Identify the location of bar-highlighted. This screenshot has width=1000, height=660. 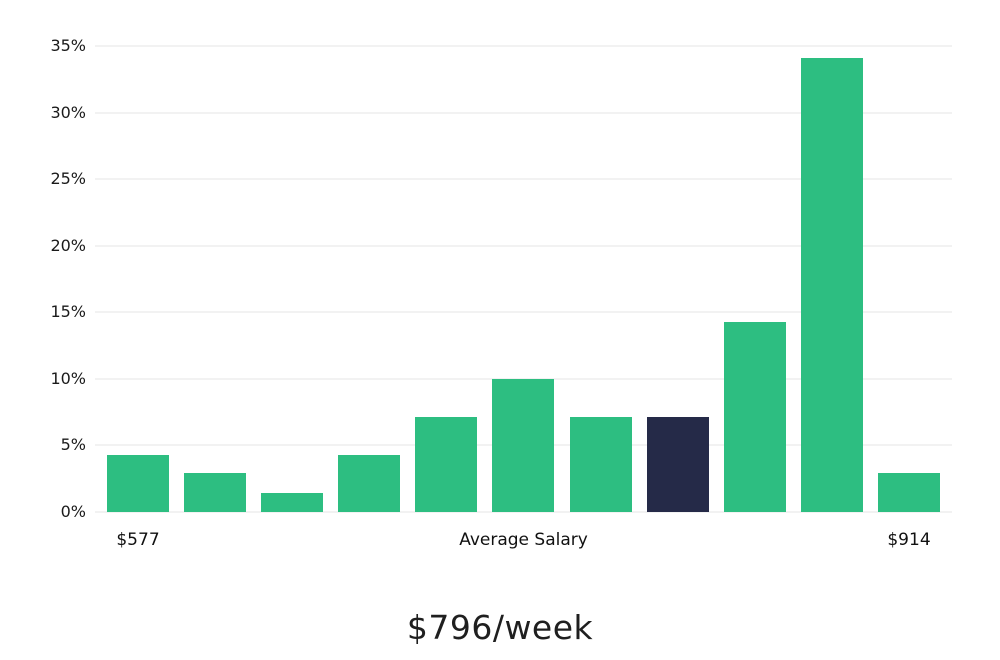
(677, 464).